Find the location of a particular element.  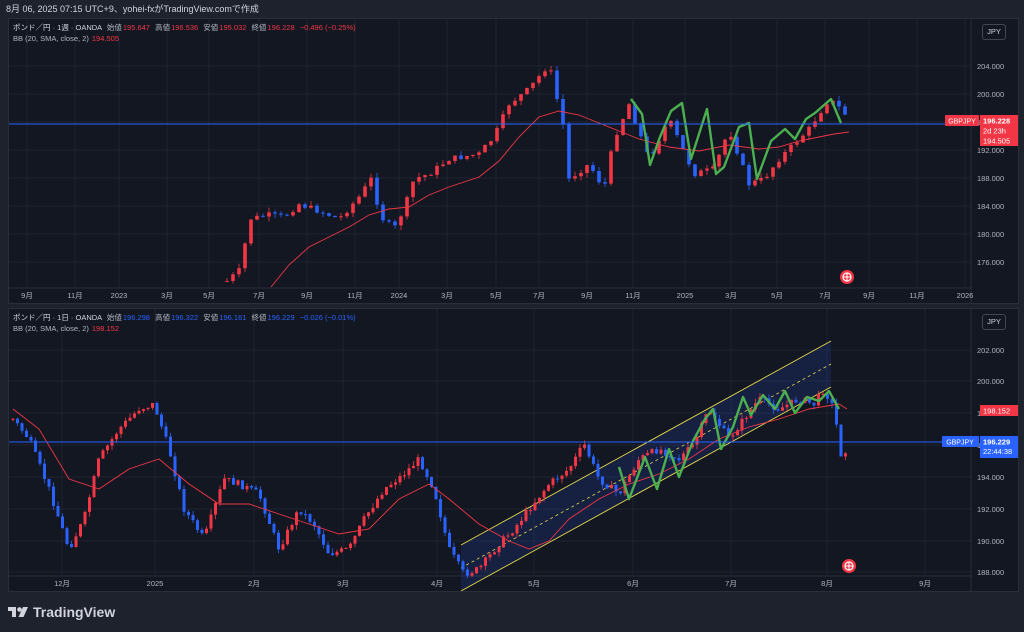

daily-open-label: 始値 is located at coordinates (114, 317).